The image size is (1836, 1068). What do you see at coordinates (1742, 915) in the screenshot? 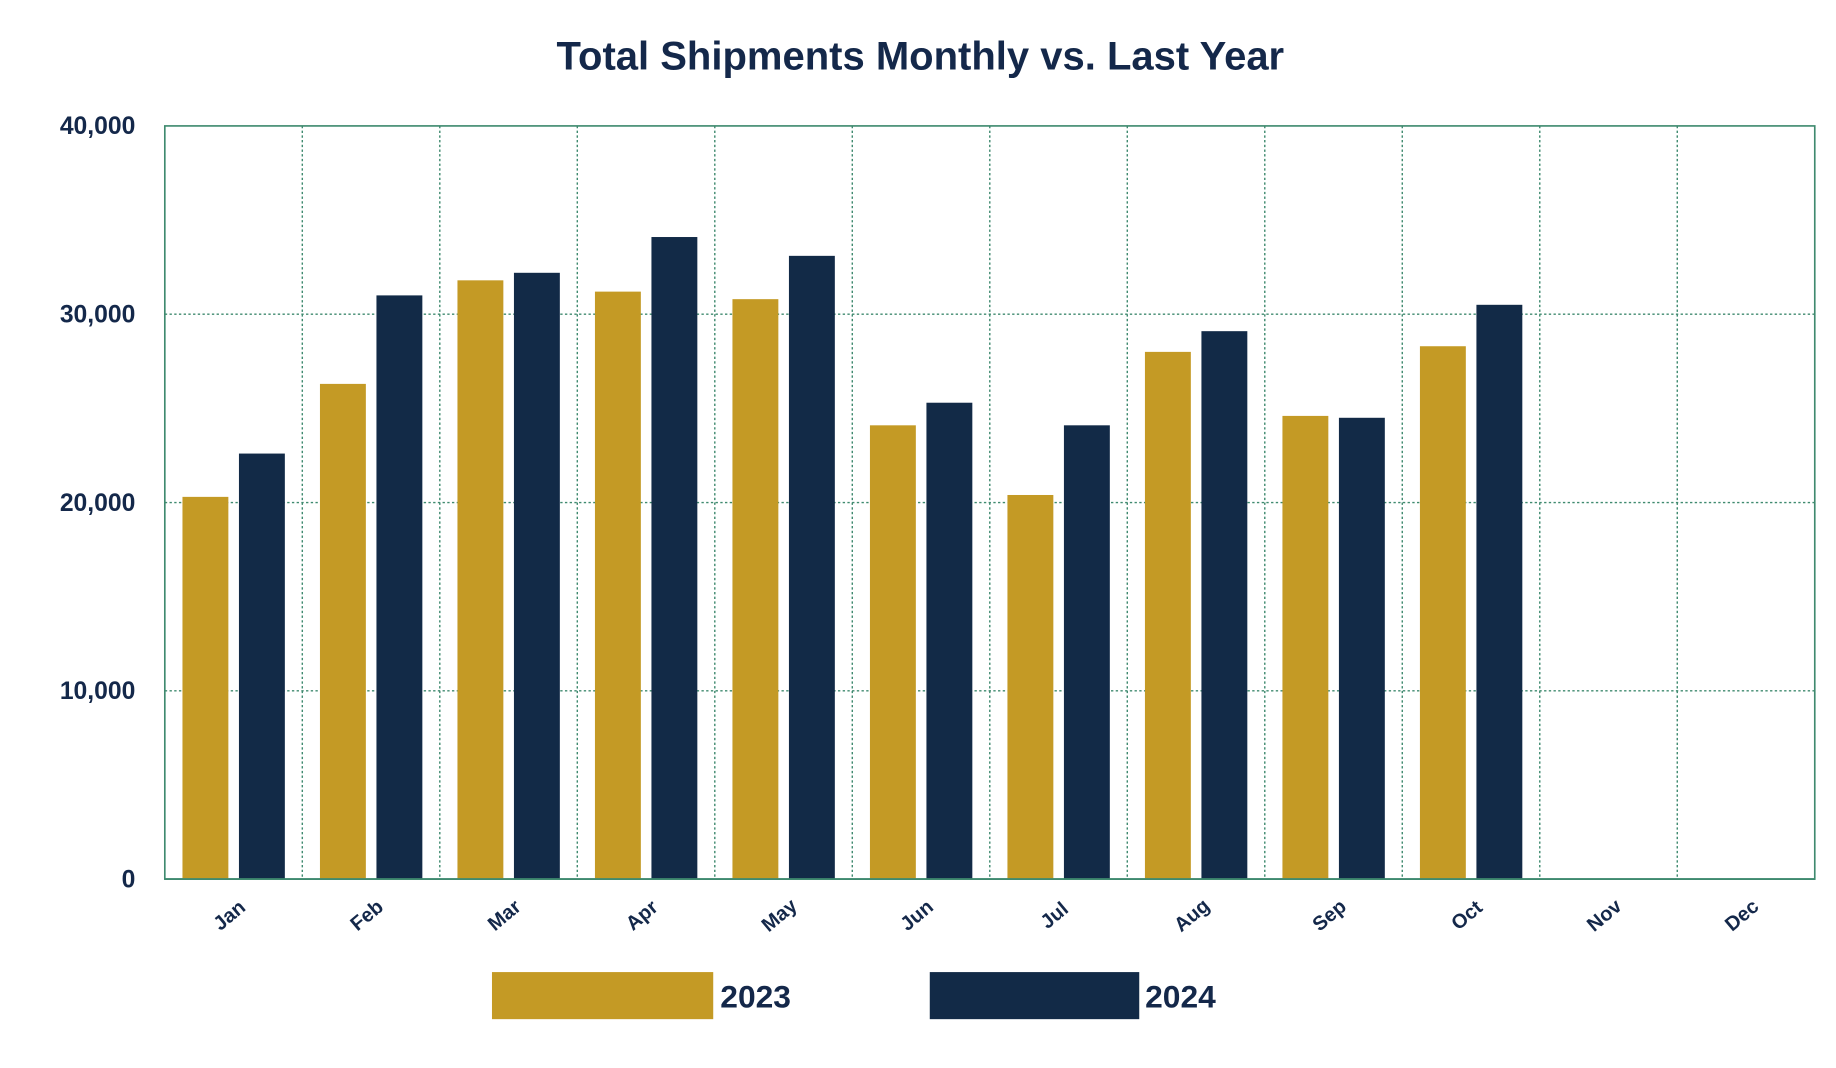
I see `x-tick-label: Dec` at bounding box center [1742, 915].